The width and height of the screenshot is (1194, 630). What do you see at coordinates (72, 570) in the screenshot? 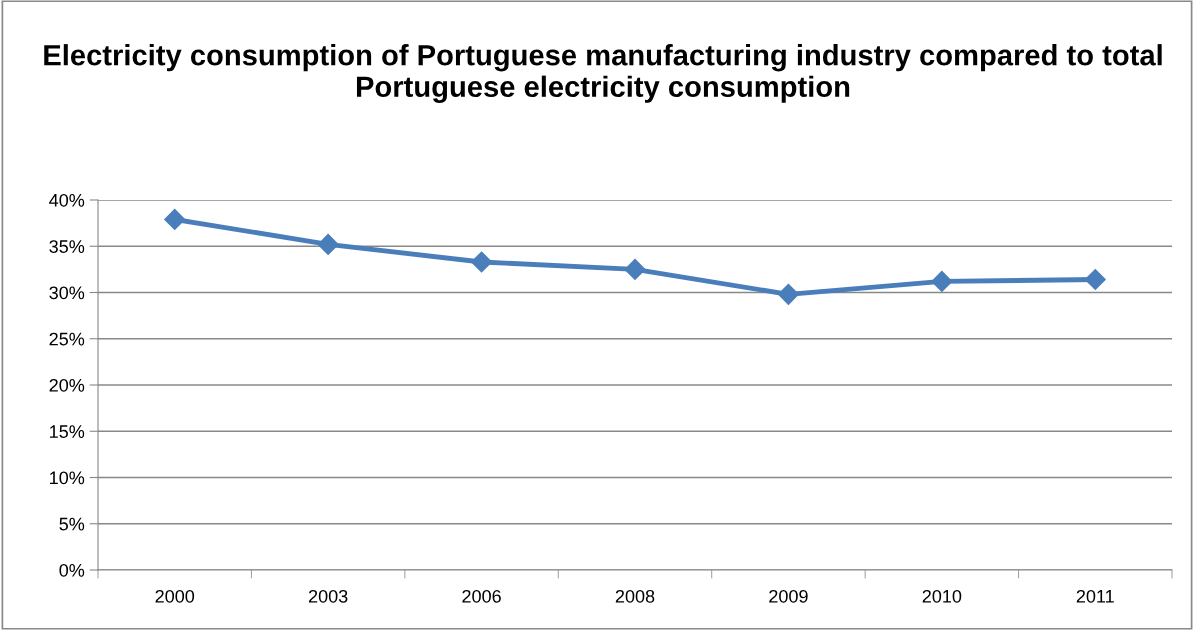
I see `y-tick-label: 0%` at bounding box center [72, 570].